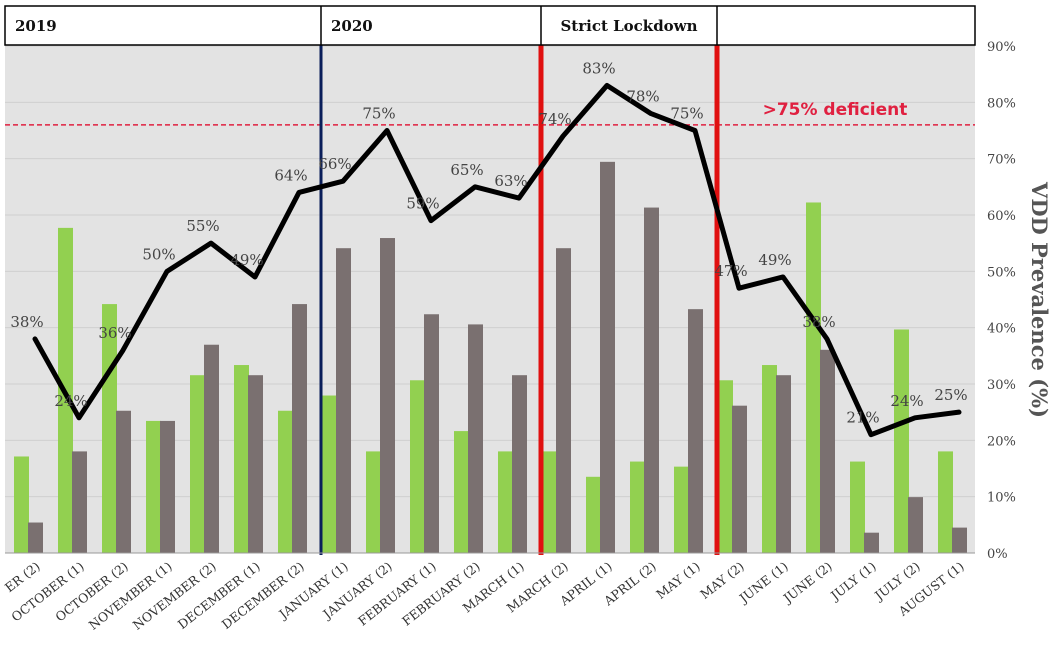 The image size is (1064, 653). I want to click on threshold-label: >75% deficient, so click(835, 110).